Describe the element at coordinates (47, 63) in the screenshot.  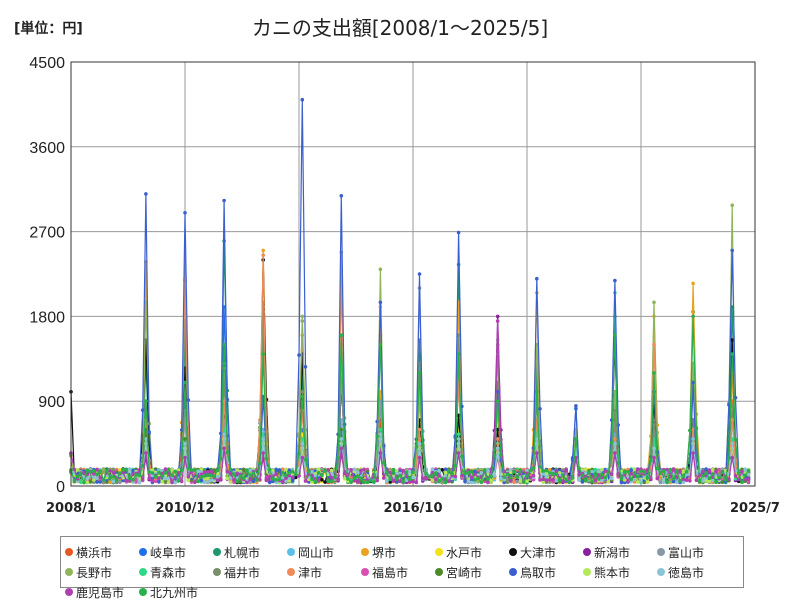
I see `y-tick-label: 4500` at that location.